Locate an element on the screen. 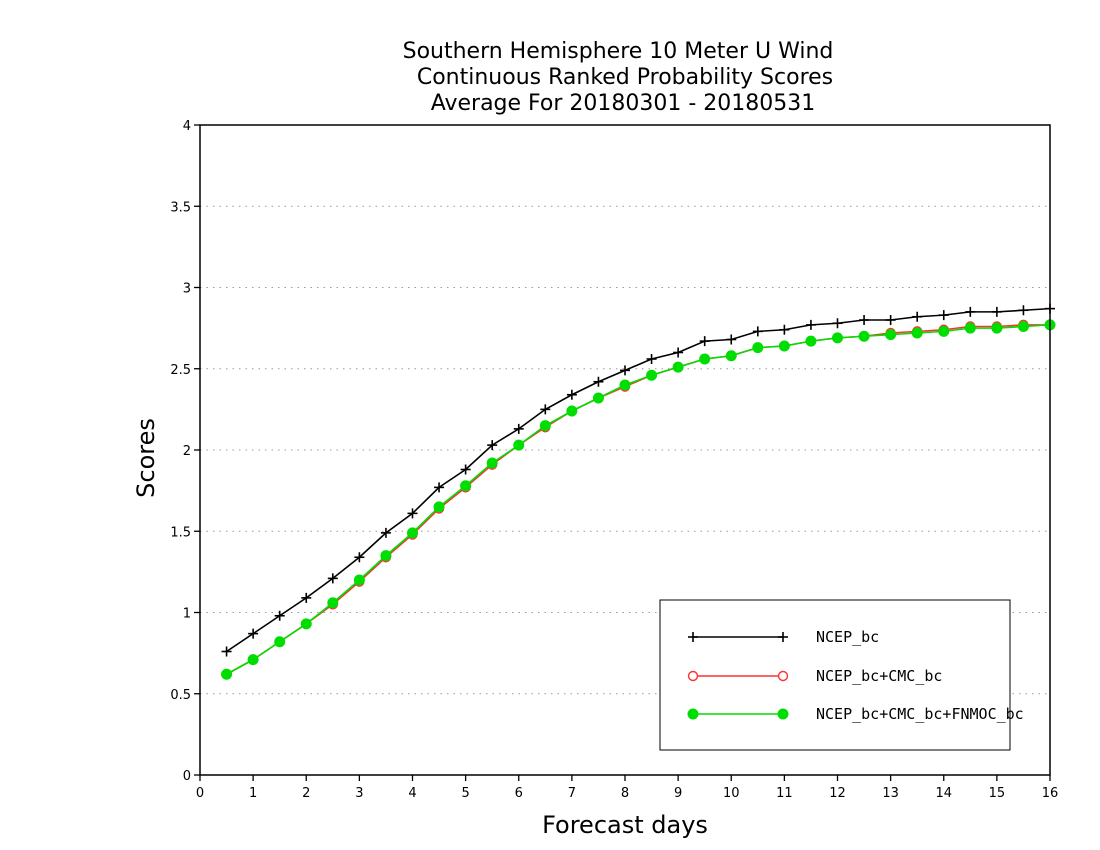  y-tick-label: 3.5 is located at coordinates (180, 207).